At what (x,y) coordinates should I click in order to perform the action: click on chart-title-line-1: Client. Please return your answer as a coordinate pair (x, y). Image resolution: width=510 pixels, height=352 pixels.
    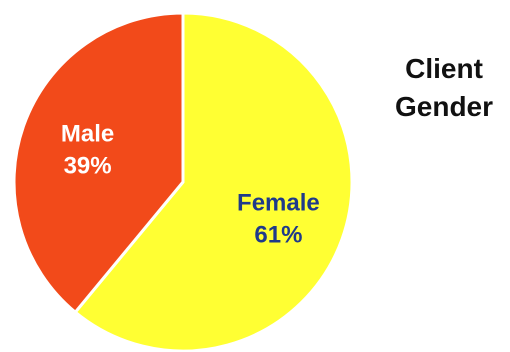
    Looking at the image, I should click on (444, 68).